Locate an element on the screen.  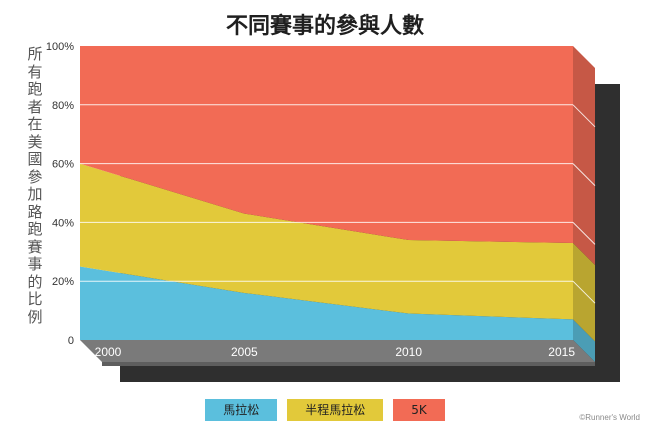
chart-floor is located at coordinates (337, 351).